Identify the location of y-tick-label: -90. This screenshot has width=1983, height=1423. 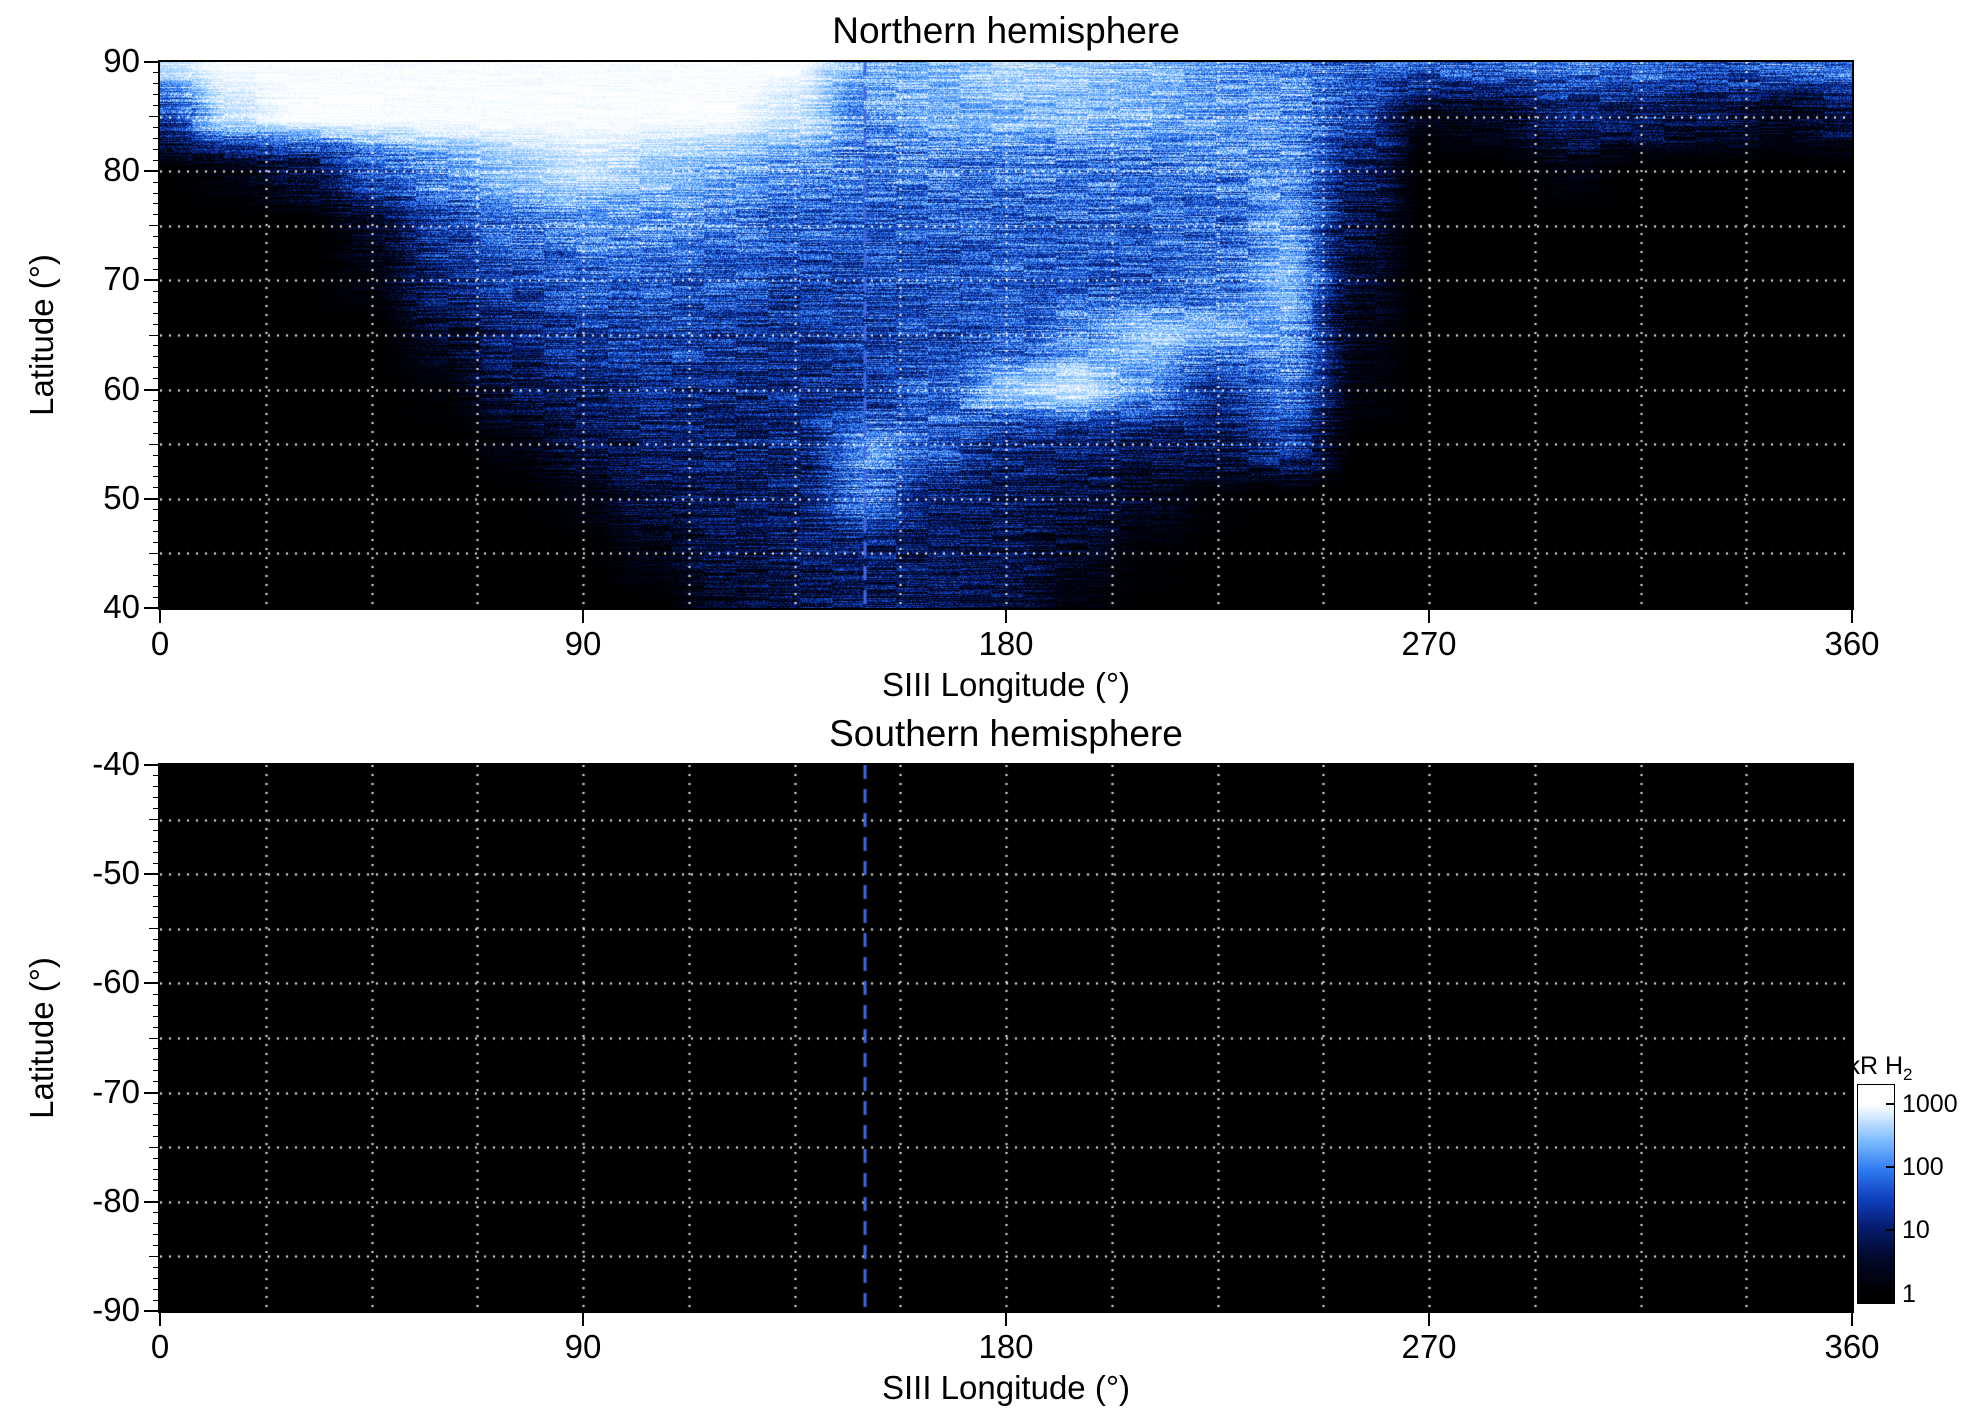
(116, 1309).